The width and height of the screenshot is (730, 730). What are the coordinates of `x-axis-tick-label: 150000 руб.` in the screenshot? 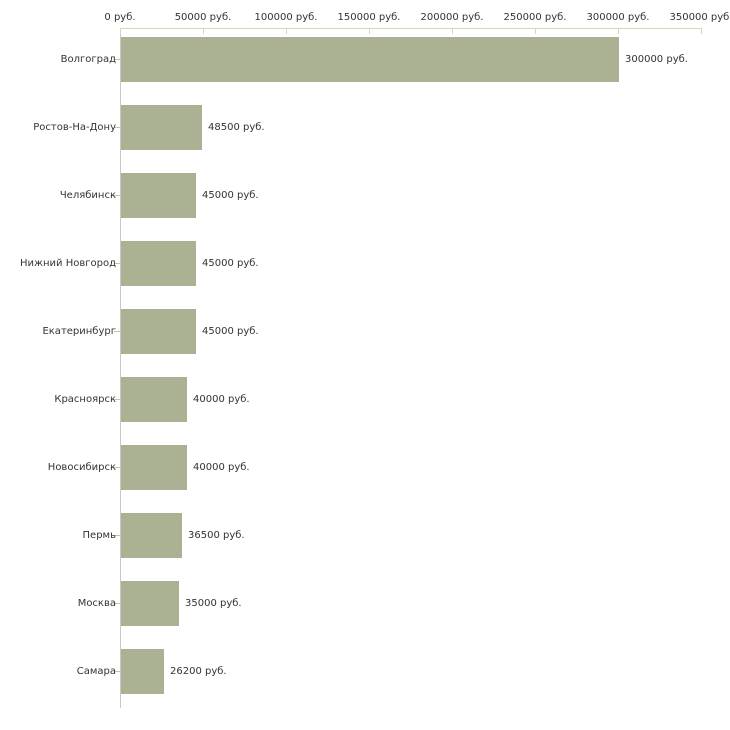 It's located at (369, 17).